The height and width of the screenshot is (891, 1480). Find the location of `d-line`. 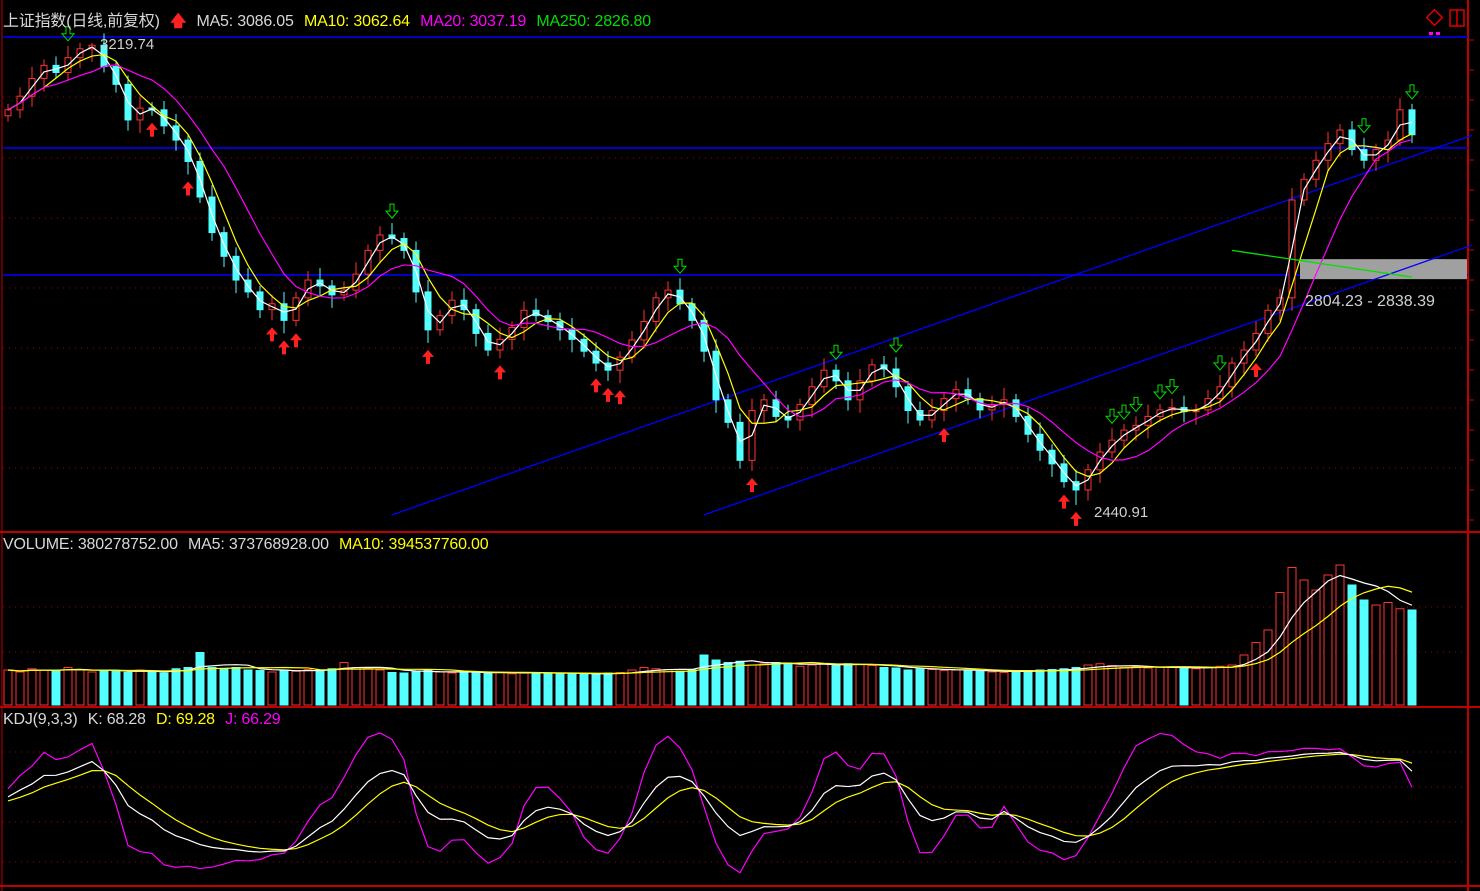

d-line is located at coordinates (710, 802).